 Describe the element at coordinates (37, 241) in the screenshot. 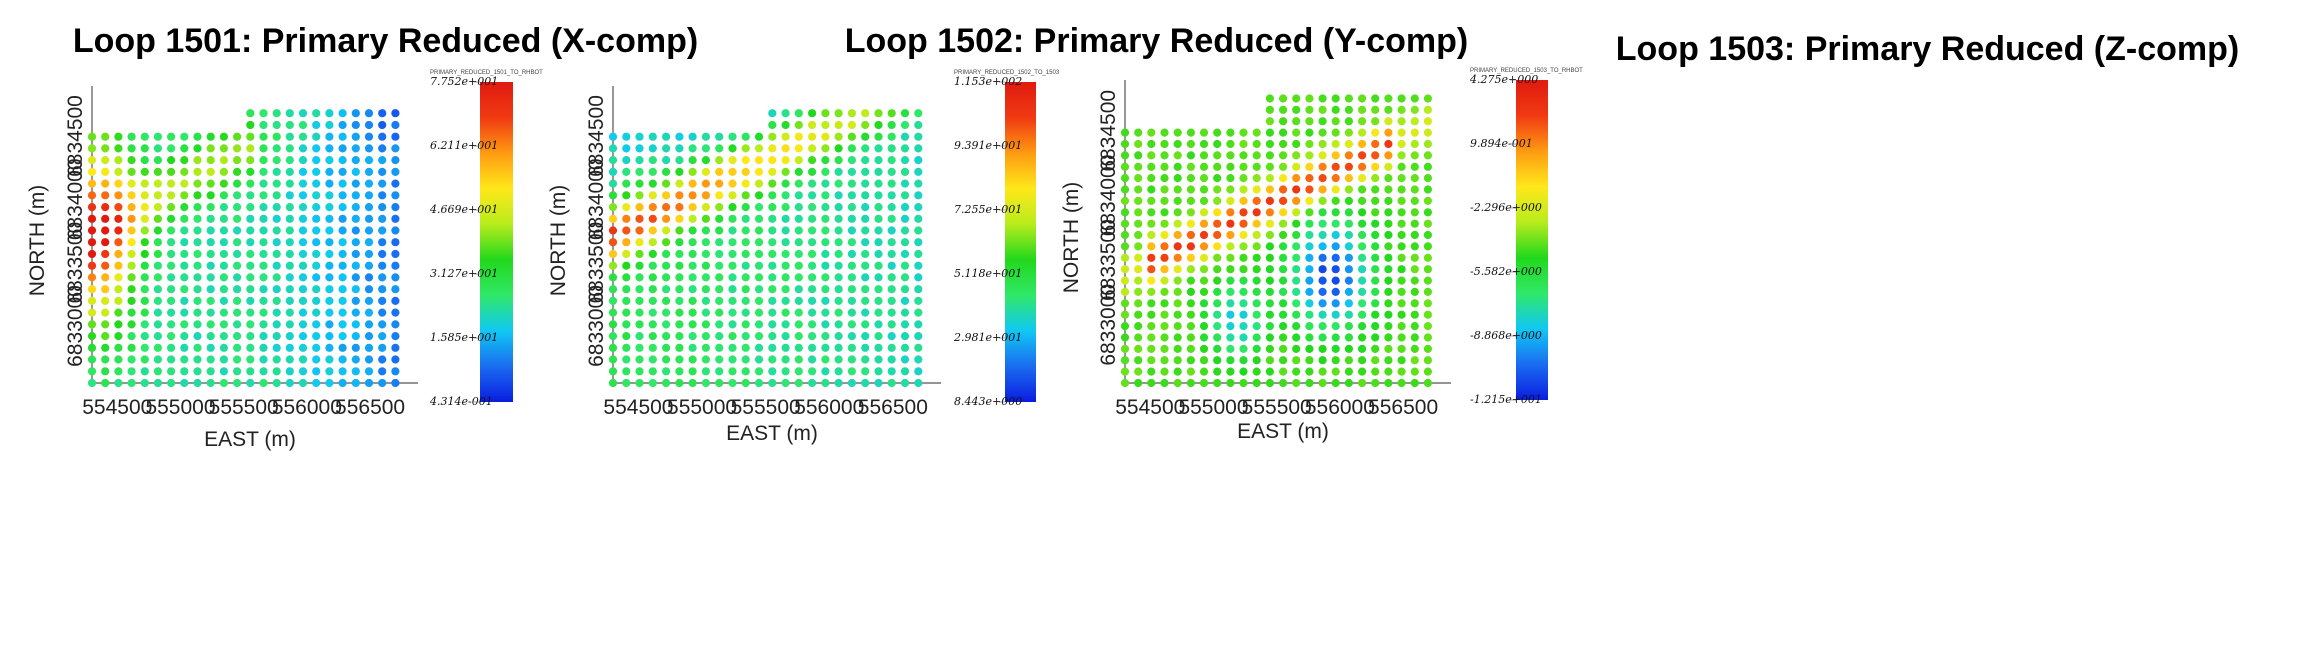

I see `y-axis-label: NORTH (m)` at that location.